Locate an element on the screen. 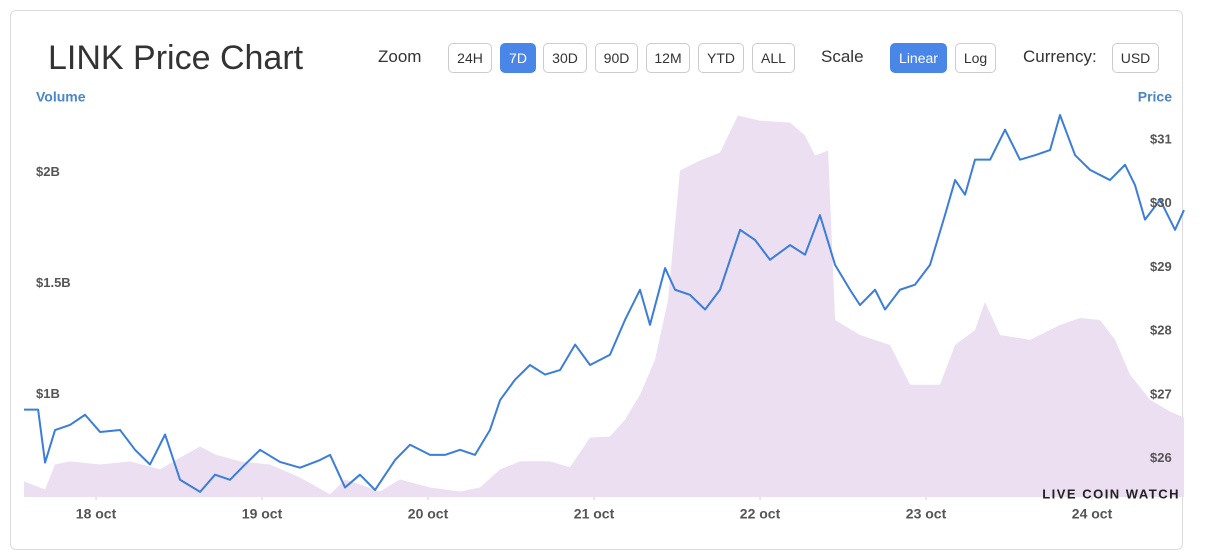  y2-tick-label: $31 is located at coordinates (1161, 138).